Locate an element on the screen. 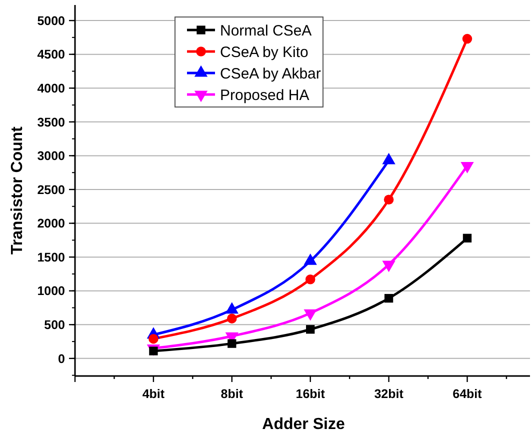 The height and width of the screenshot is (435, 532). y-tick-label: 4500 is located at coordinates (51, 55).